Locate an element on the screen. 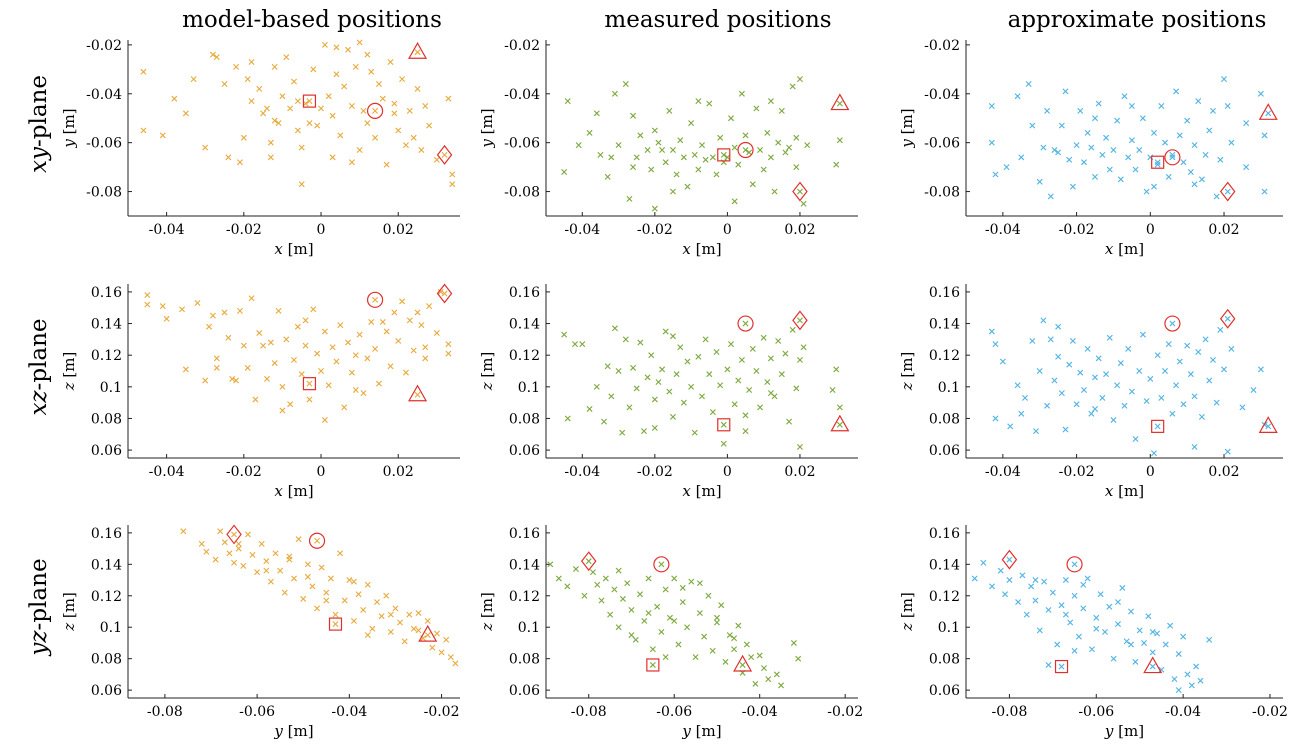 The image size is (1304, 751). highlight-point-diamond is located at coordinates (799, 191).